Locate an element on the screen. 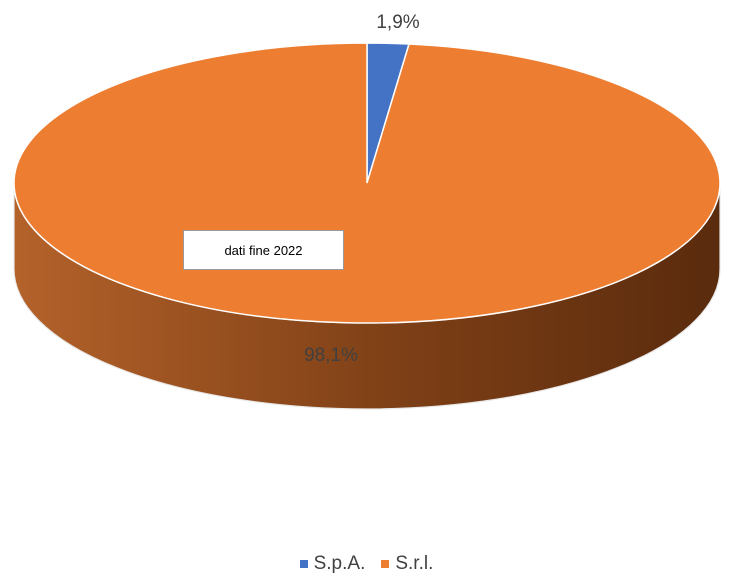 The width and height of the screenshot is (733, 582). legend-swatch-spa is located at coordinates (303, 564).